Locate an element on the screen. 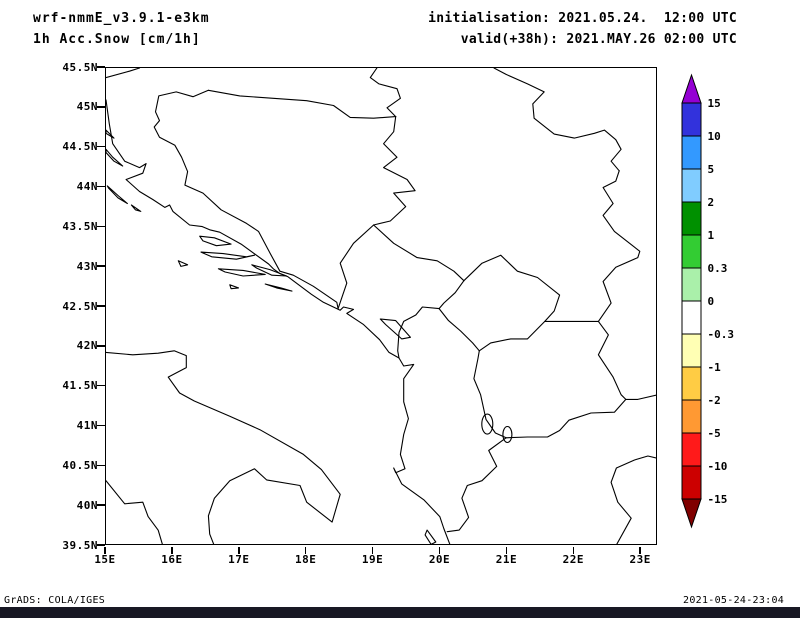 This screenshot has width=800, height=618. peninsula-peljesac is located at coordinates (269, 270).